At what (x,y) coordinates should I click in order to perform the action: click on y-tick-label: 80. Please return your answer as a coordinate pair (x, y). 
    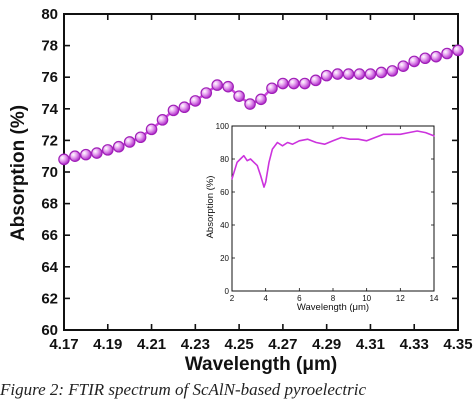
    Looking at the image, I should click on (49, 14).